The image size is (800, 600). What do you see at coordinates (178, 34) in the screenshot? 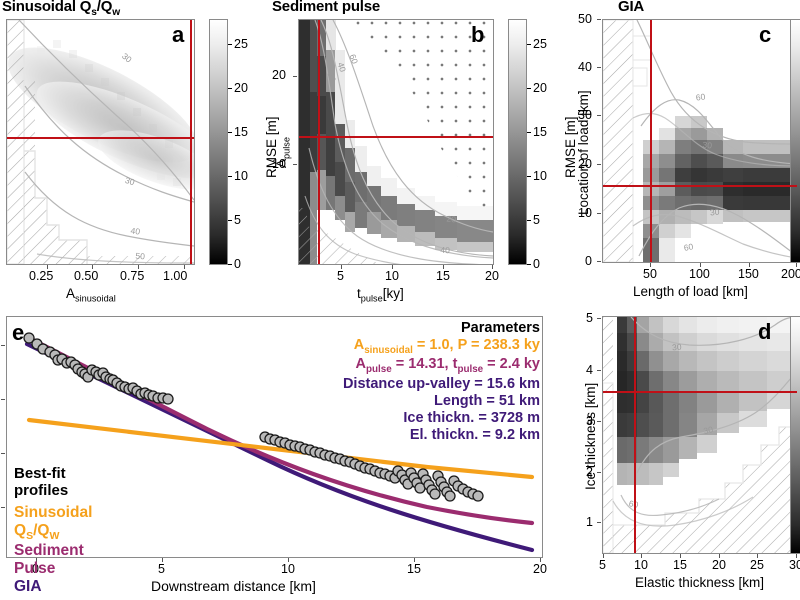
I see `panel-a-letter: a` at bounding box center [178, 34].